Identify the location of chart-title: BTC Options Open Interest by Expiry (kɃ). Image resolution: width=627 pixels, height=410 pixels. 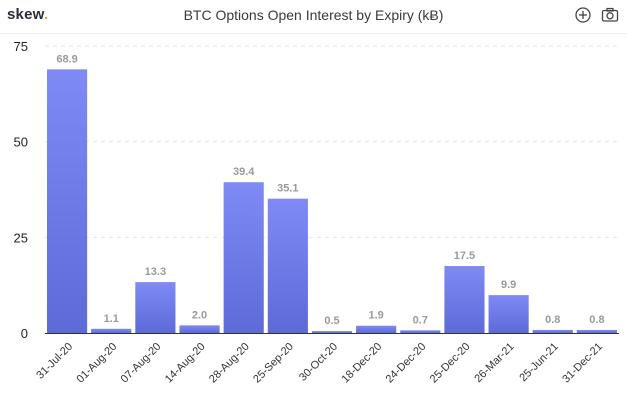
(313, 15).